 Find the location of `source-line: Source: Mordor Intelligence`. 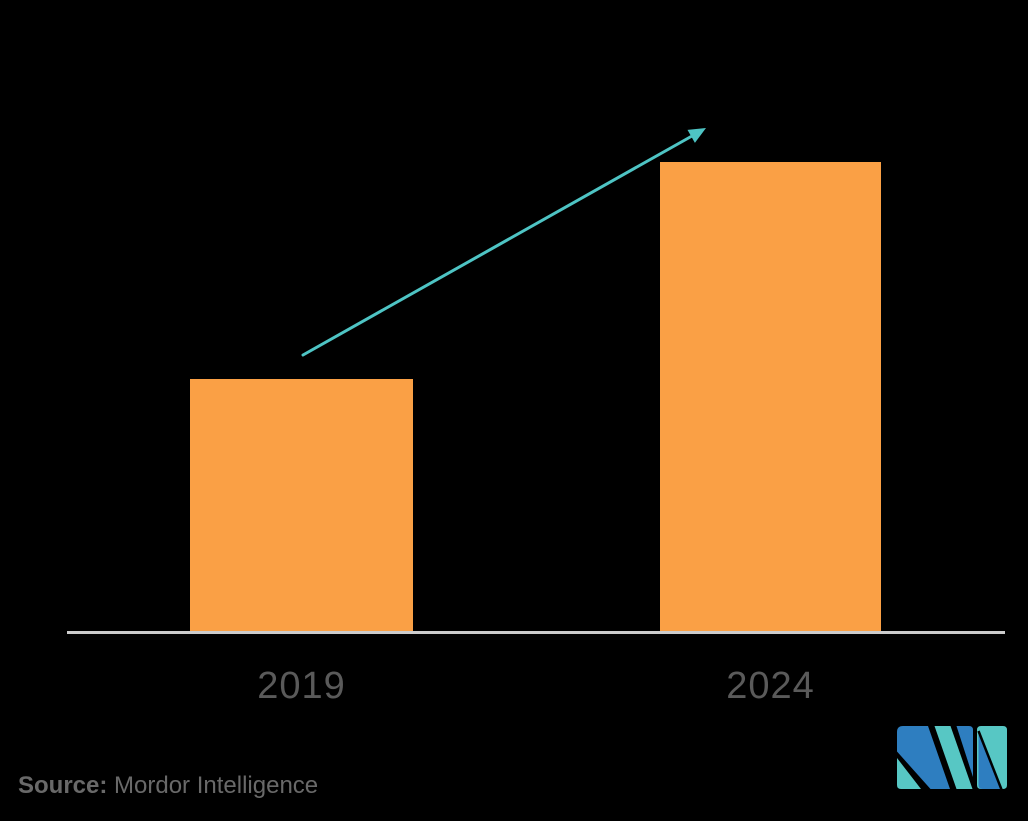

source-line: Source: Mordor Intelligence is located at coordinates (168, 786).